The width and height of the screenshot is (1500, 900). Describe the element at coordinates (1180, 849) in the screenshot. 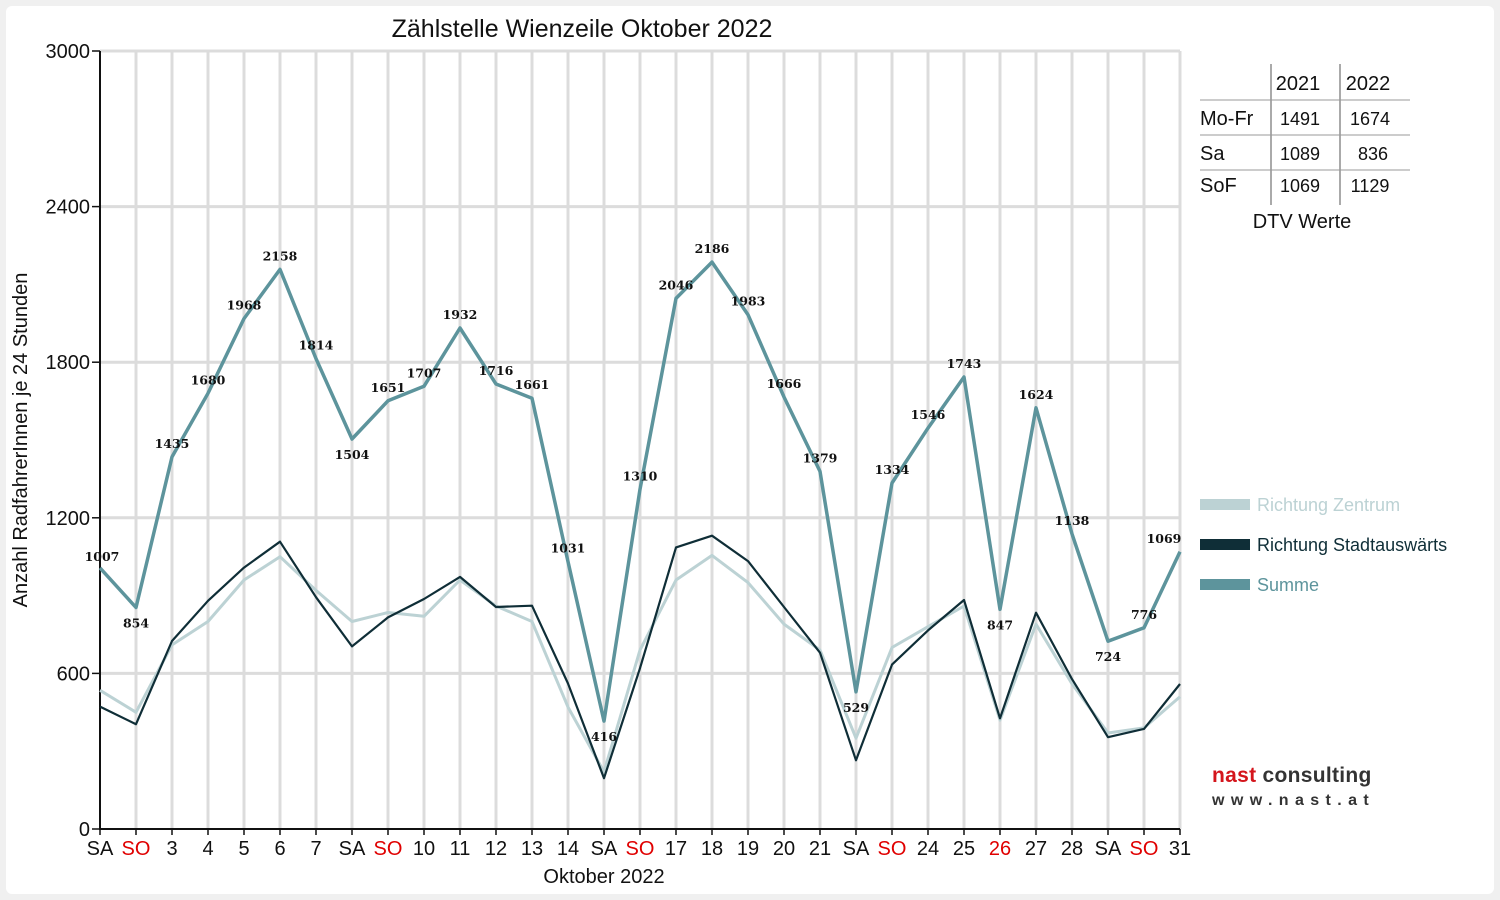

I see `x-tick-label: 31` at that location.